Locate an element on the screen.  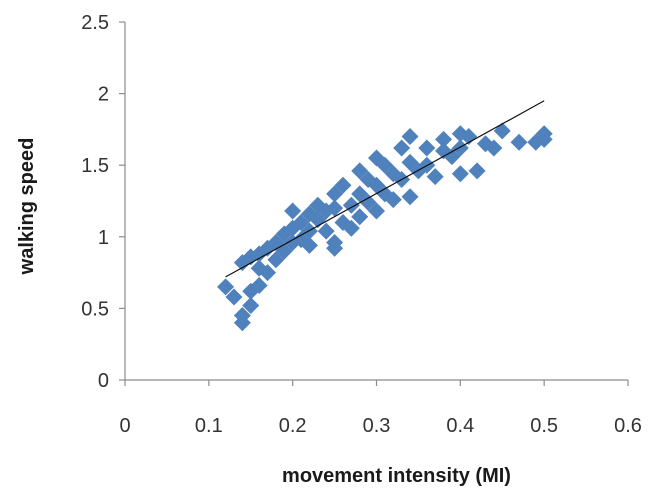
y-tick-label: 1 is located at coordinates (103, 238).